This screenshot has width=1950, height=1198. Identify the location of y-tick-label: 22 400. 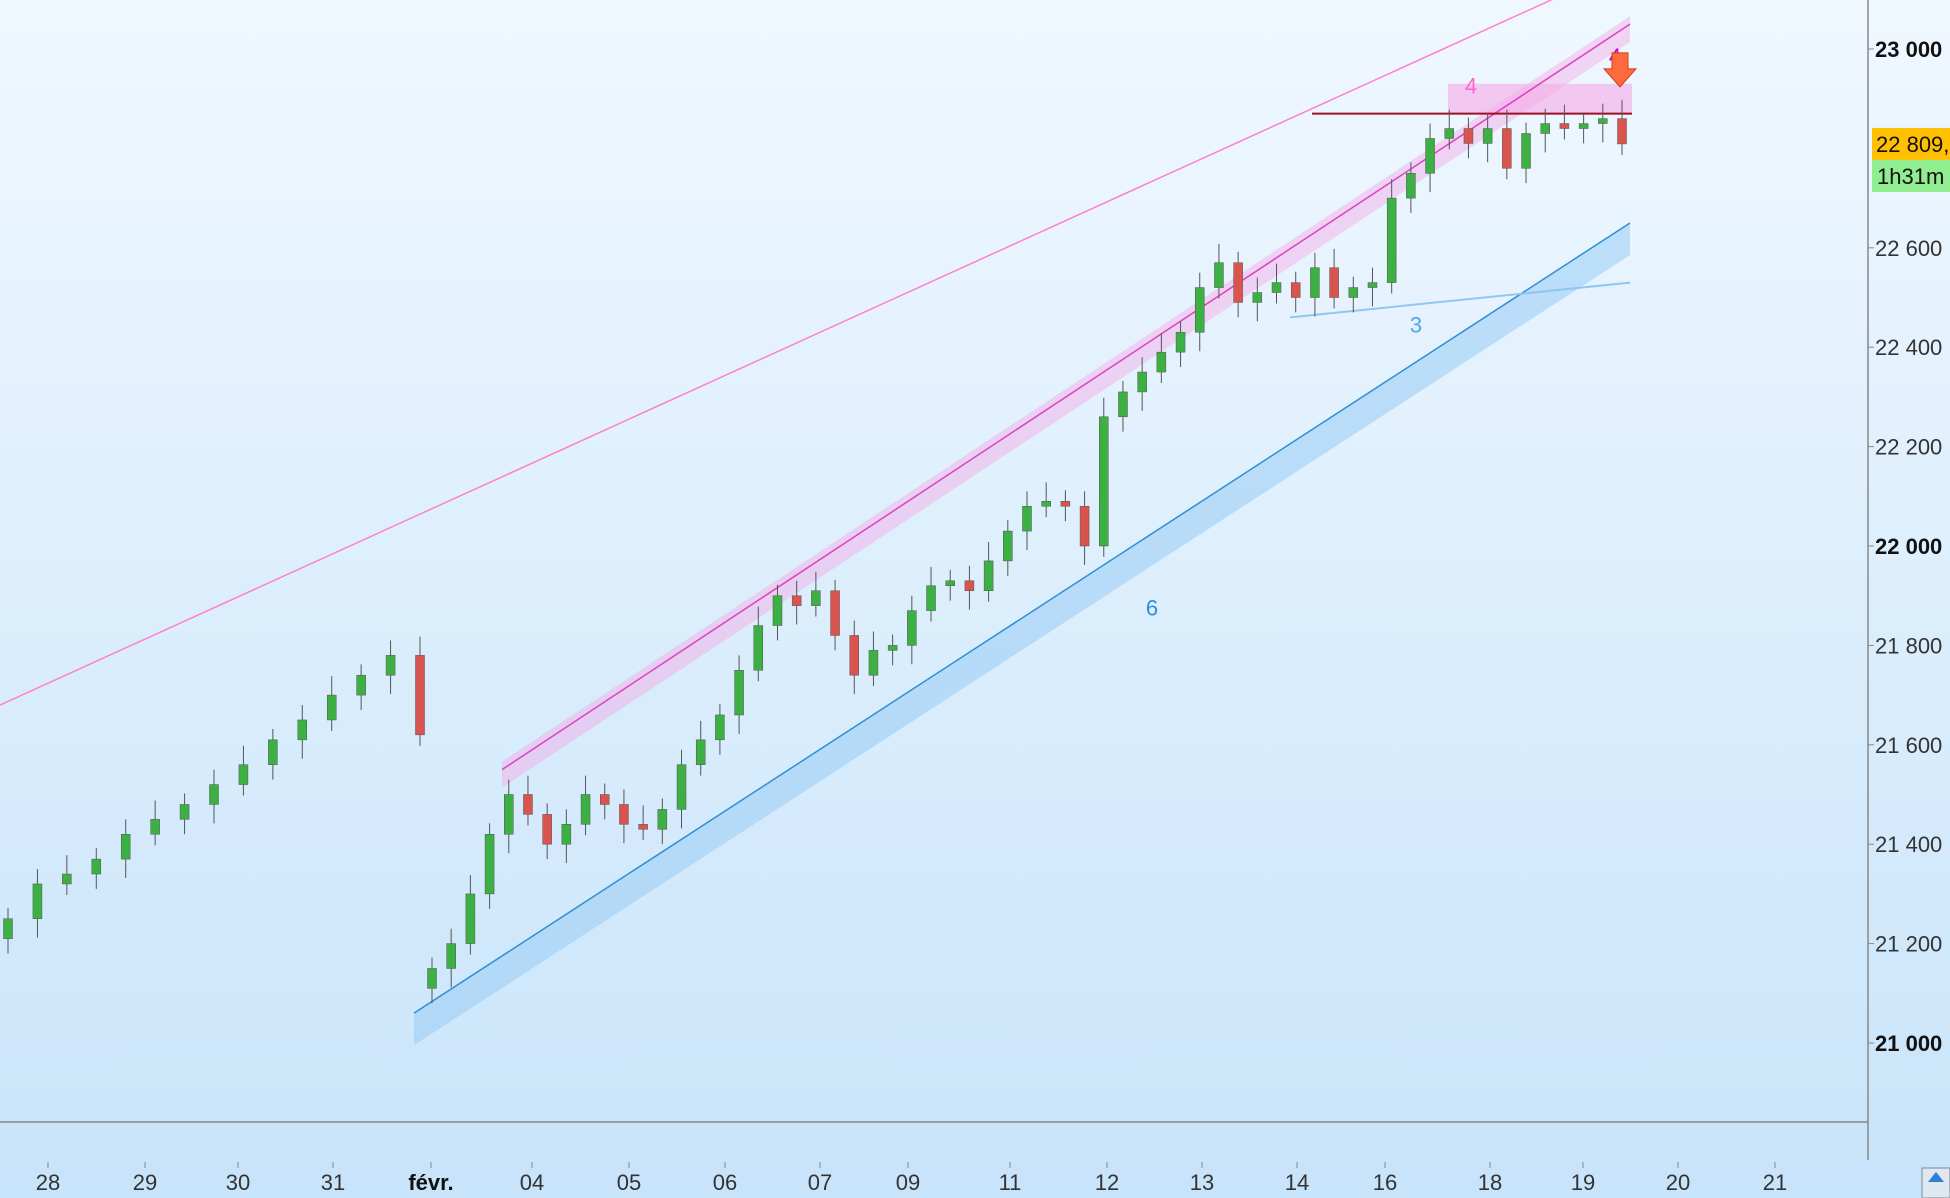
(1908, 347).